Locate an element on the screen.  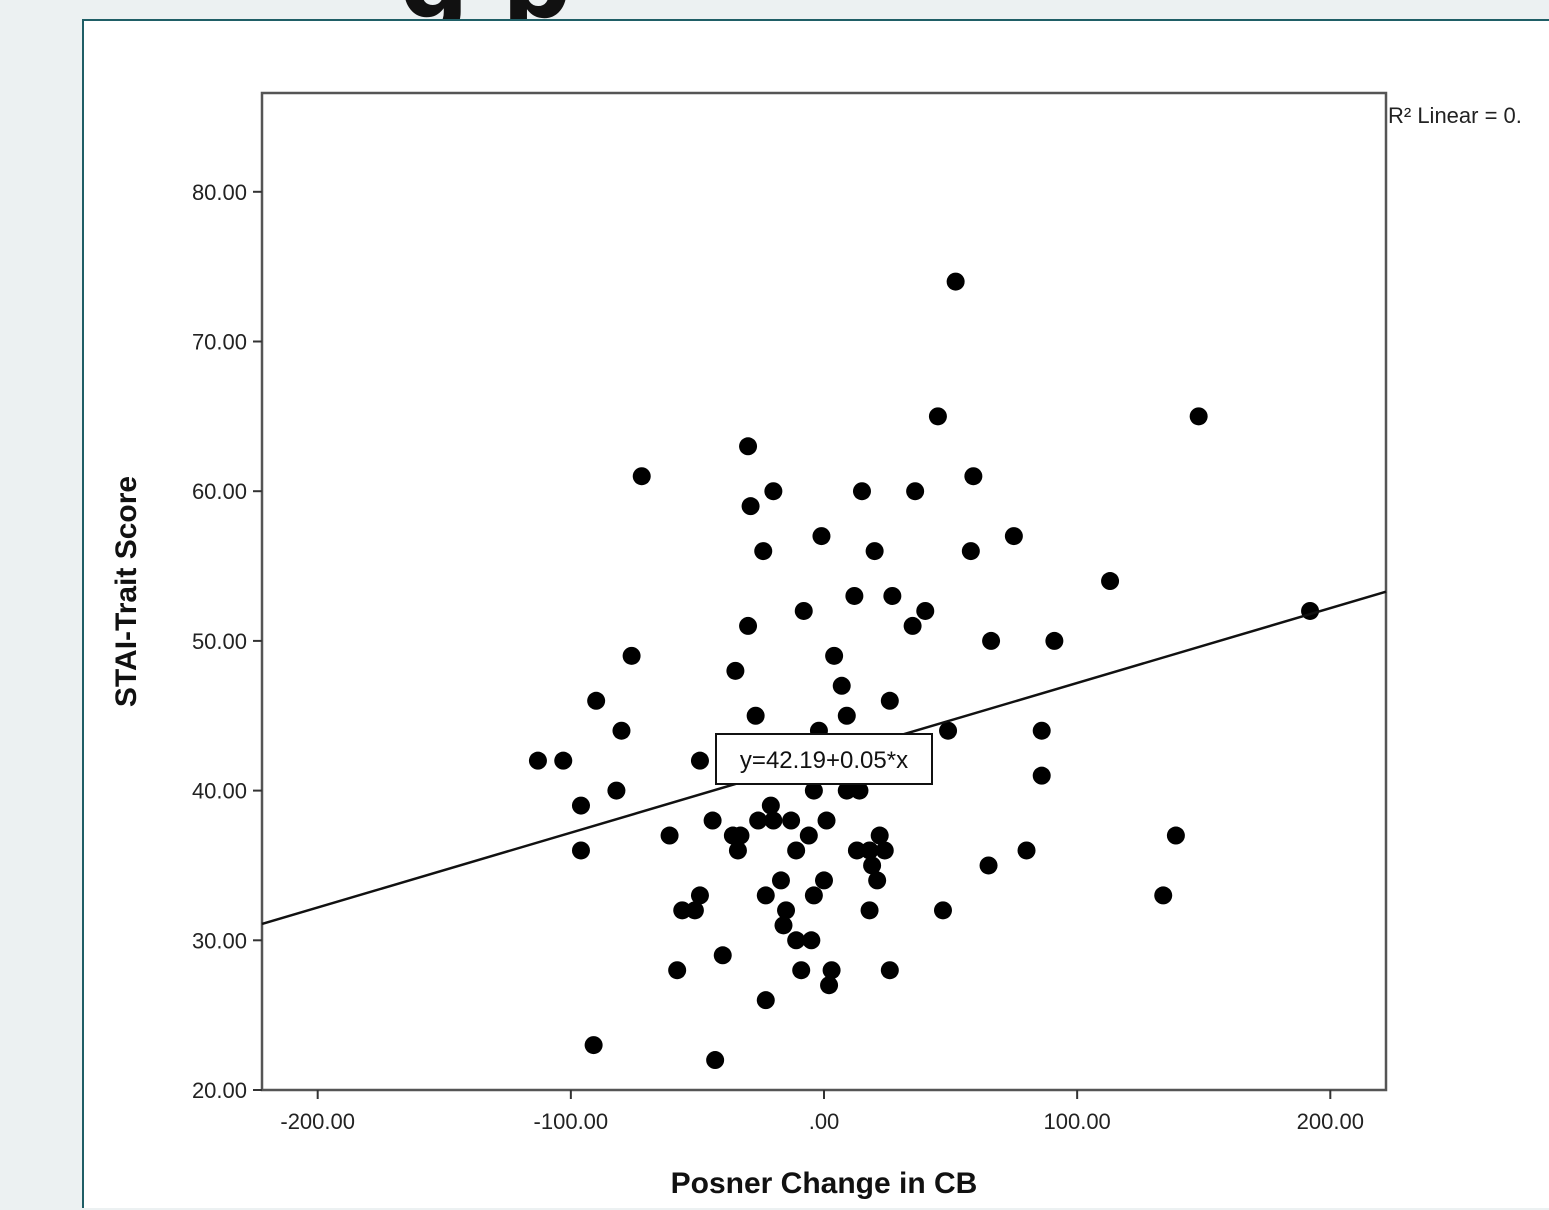
y-tick-label: 40.00 is located at coordinates (219, 791).